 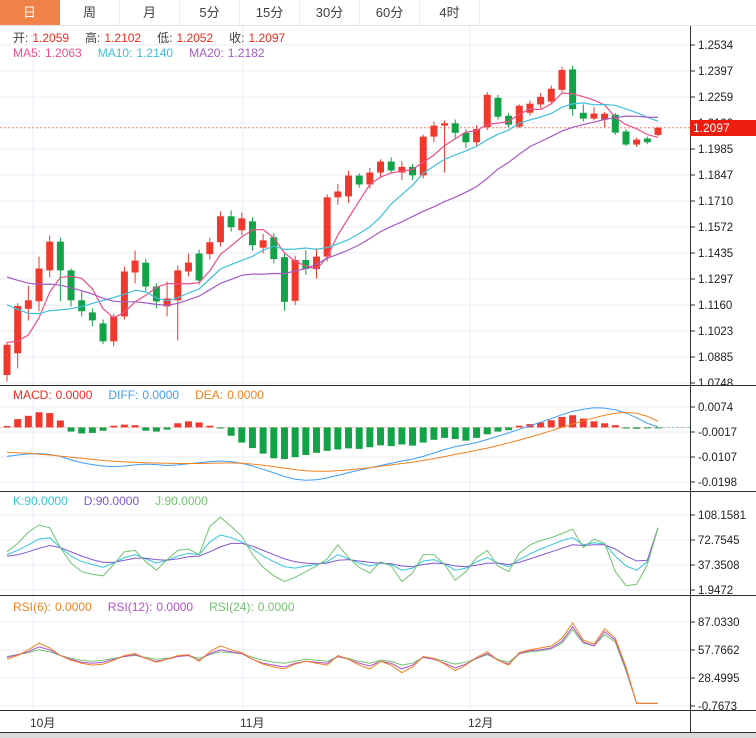 I want to click on svg-text: 37.3508, so click(x=719, y=566).